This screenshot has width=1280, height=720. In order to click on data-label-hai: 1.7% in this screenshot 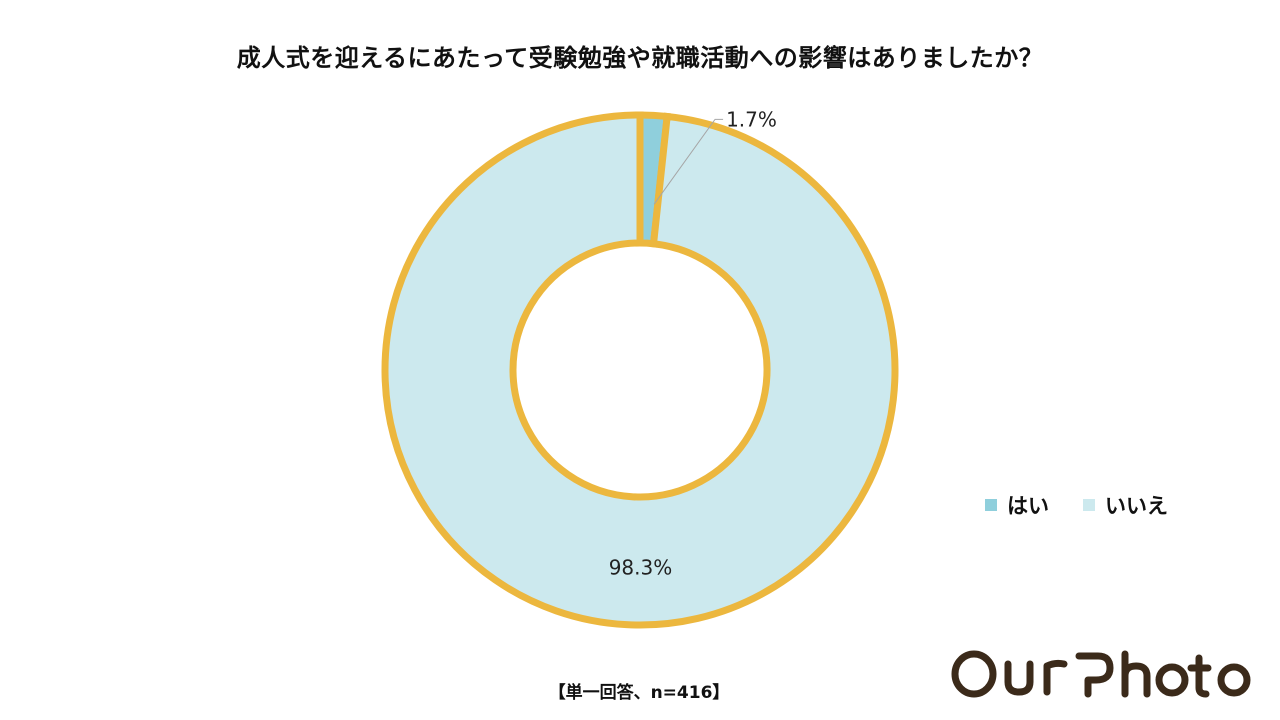, I will do `click(751, 119)`.